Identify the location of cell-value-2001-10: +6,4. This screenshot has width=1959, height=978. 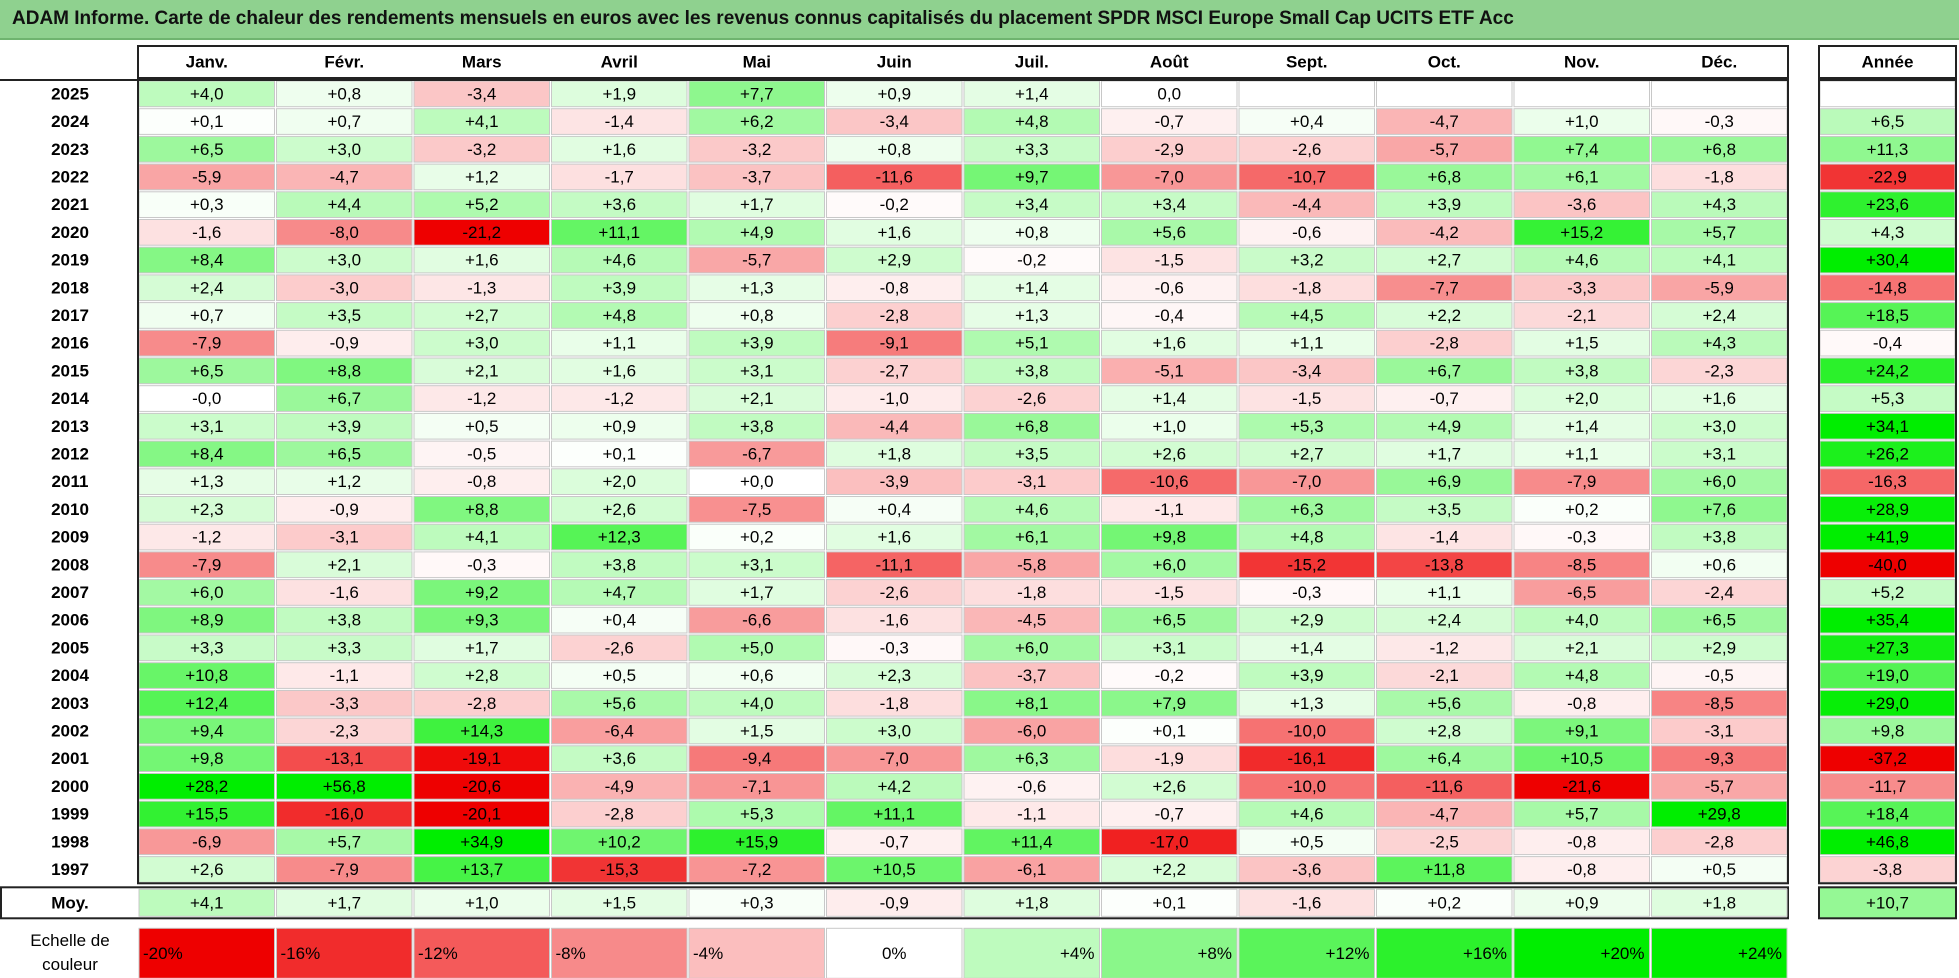
(1444, 758).